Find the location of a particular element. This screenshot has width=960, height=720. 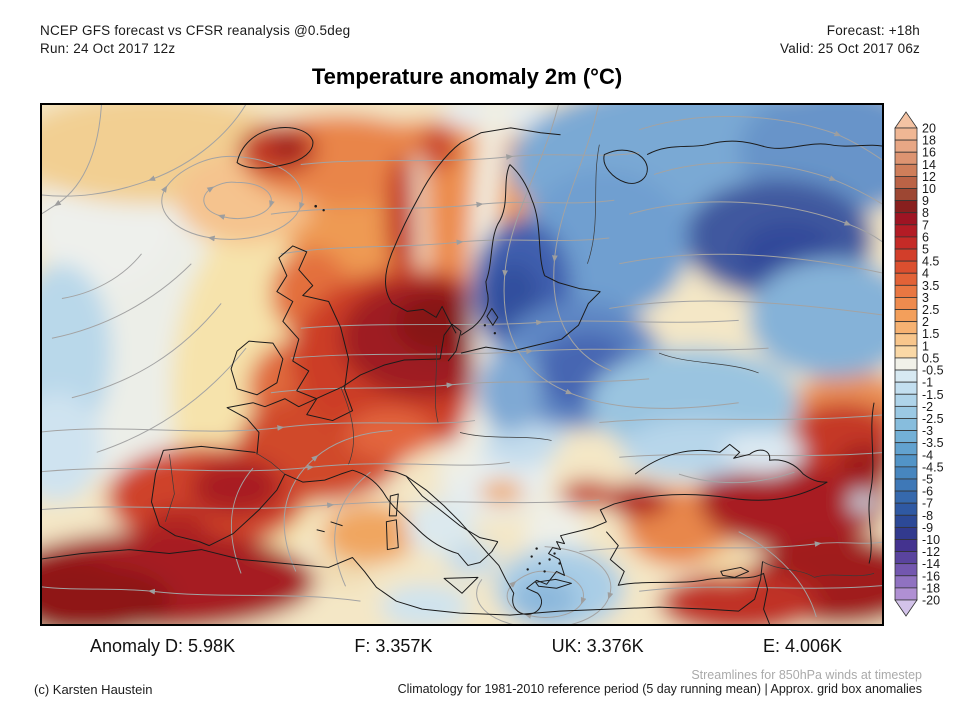

svg-text: 16 is located at coordinates (929, 153).